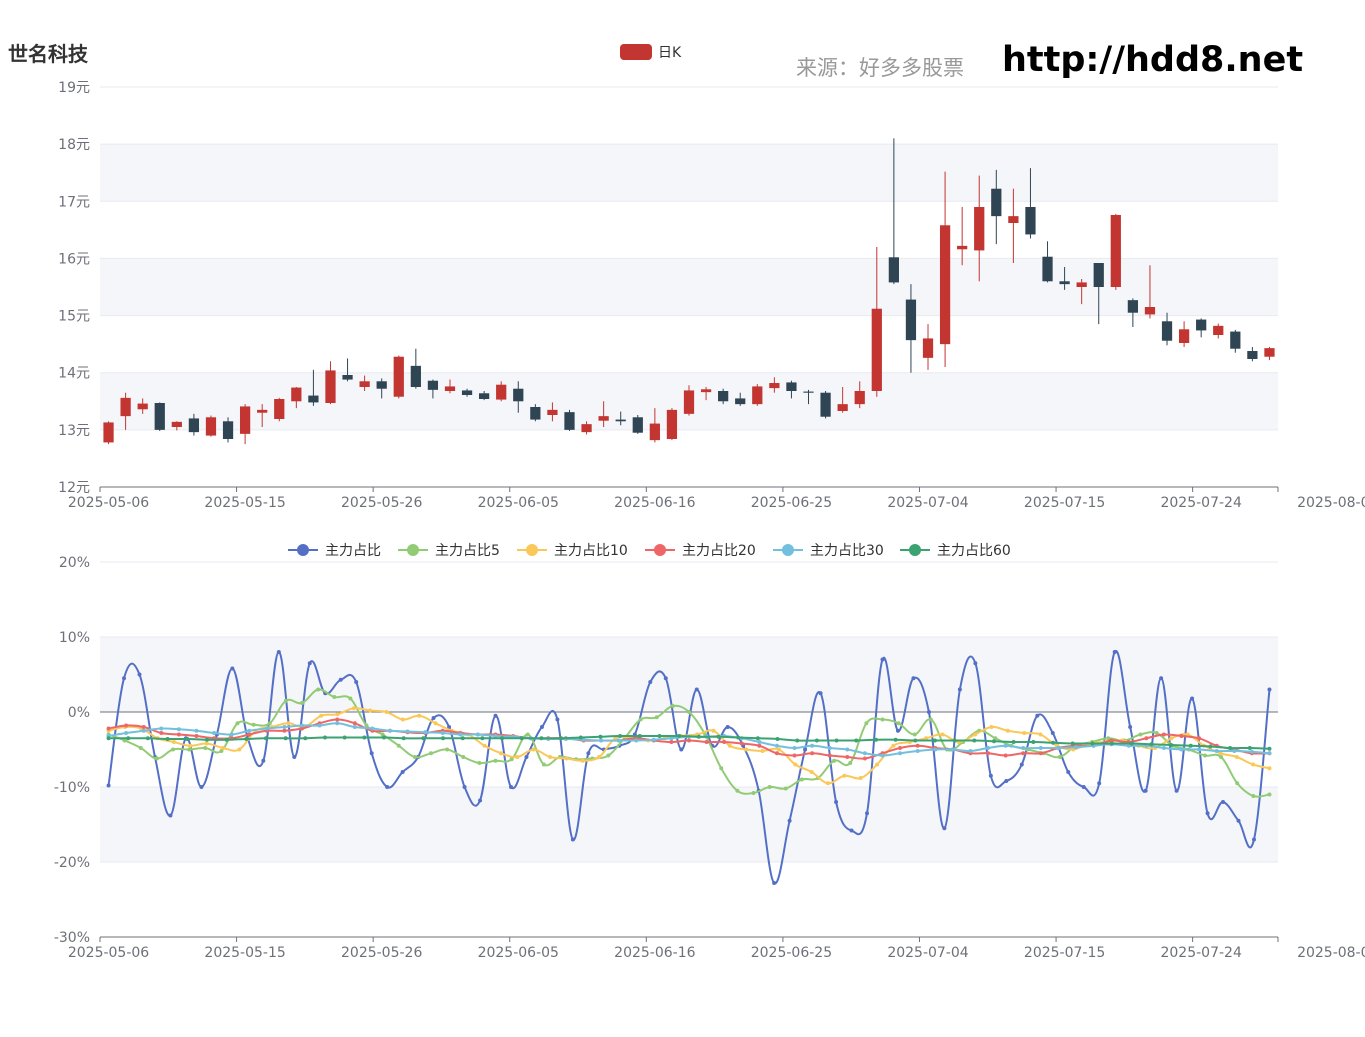  What do you see at coordinates (1064, 953) in the screenshot?
I see `flow-x-tick-label: 2025-07-15` at bounding box center [1064, 953].